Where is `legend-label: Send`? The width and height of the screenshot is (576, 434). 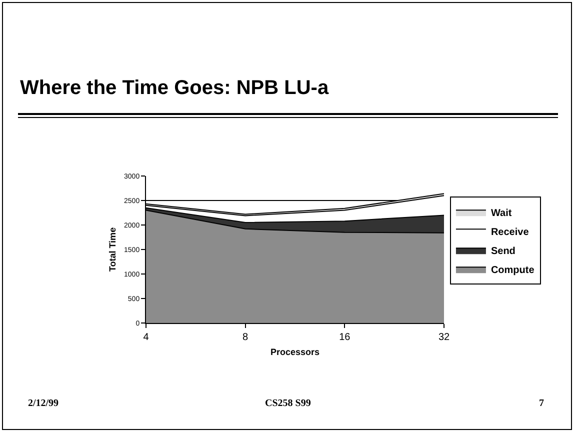
legend-label: Send is located at coordinates (503, 251).